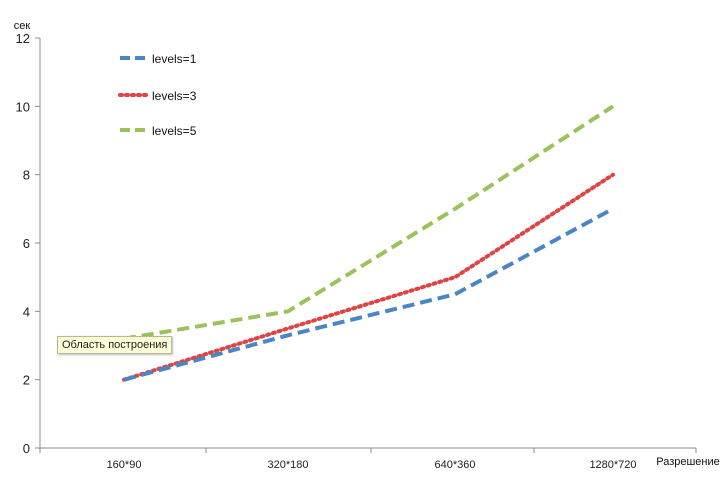  Describe the element at coordinates (26, 175) in the screenshot. I see `y-tick-label: 8` at that location.